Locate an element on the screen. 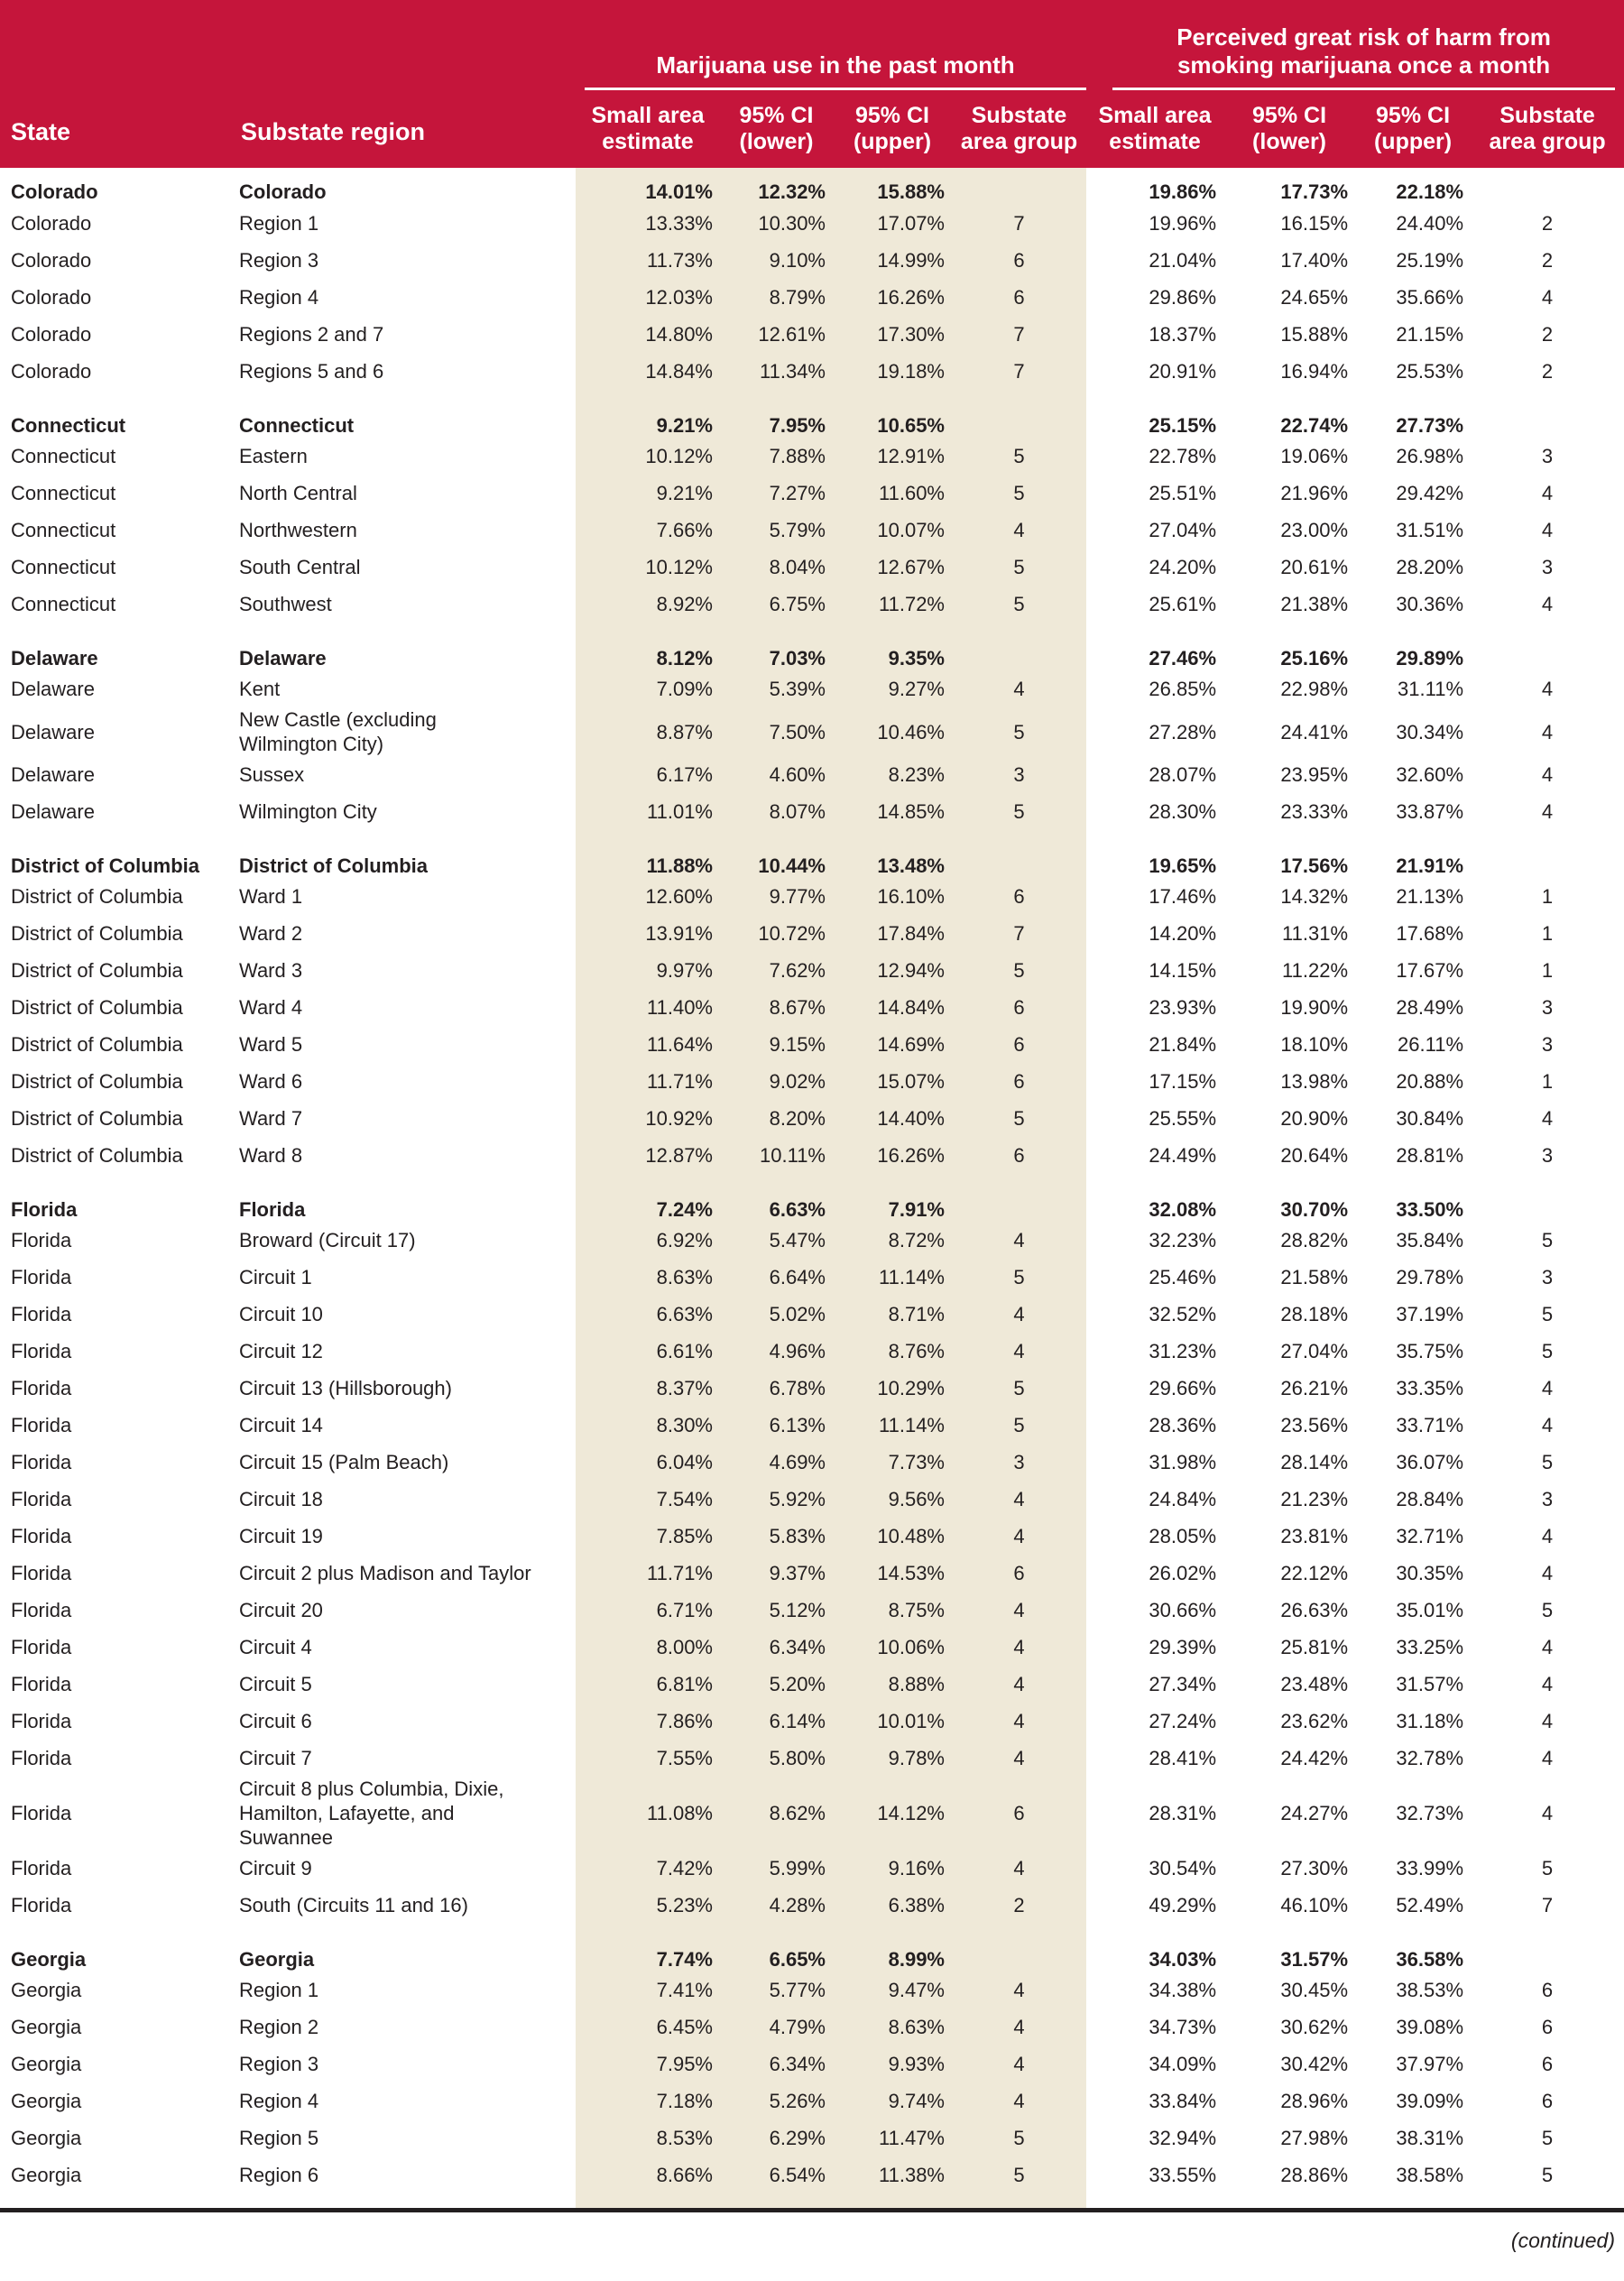 The width and height of the screenshot is (1624, 2281). col-header-pr-ci-upper: 95% CI (upper) is located at coordinates (1414, 129).